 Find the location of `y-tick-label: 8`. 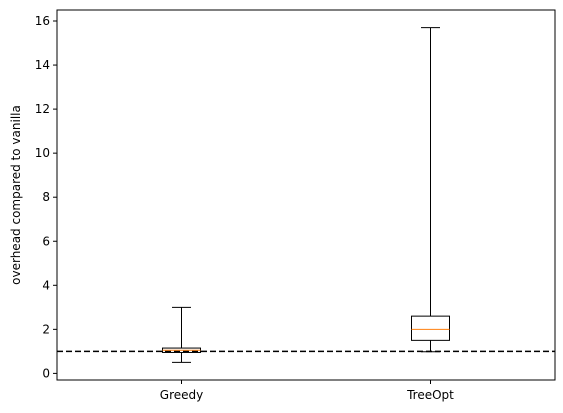

y-tick-label: 8 is located at coordinates (46, 197).